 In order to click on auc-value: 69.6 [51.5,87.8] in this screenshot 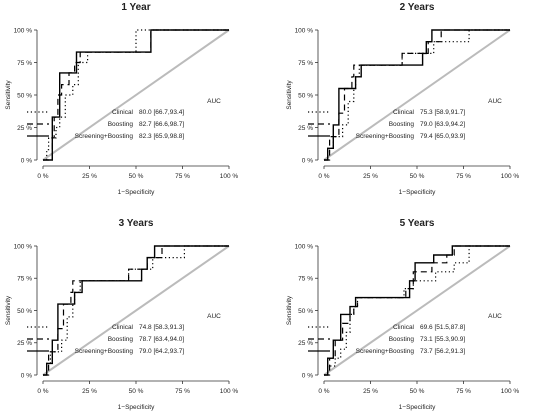, I will do `click(442, 327)`.